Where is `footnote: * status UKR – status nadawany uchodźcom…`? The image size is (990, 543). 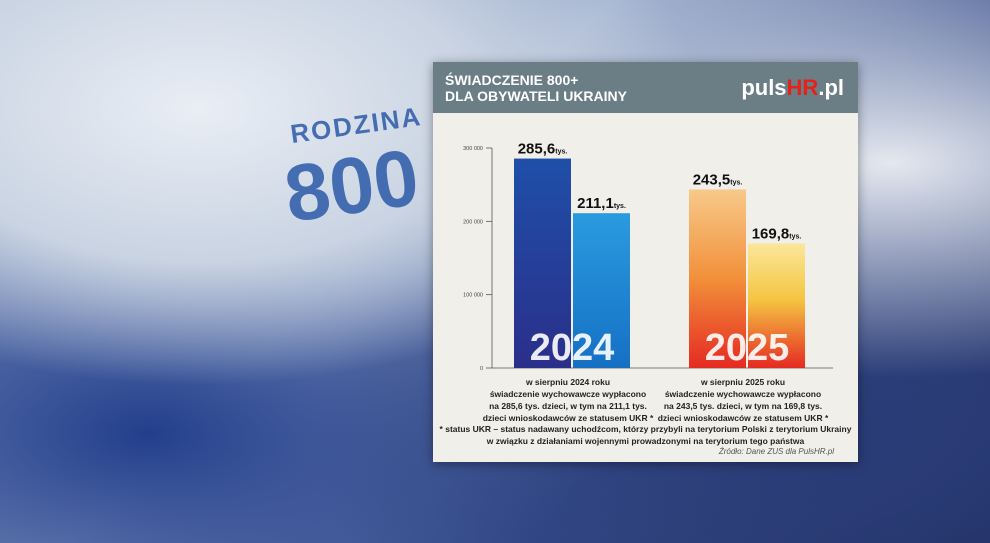
footnote: * status UKR – status nadawany uchodźcom… is located at coordinates (645, 435).